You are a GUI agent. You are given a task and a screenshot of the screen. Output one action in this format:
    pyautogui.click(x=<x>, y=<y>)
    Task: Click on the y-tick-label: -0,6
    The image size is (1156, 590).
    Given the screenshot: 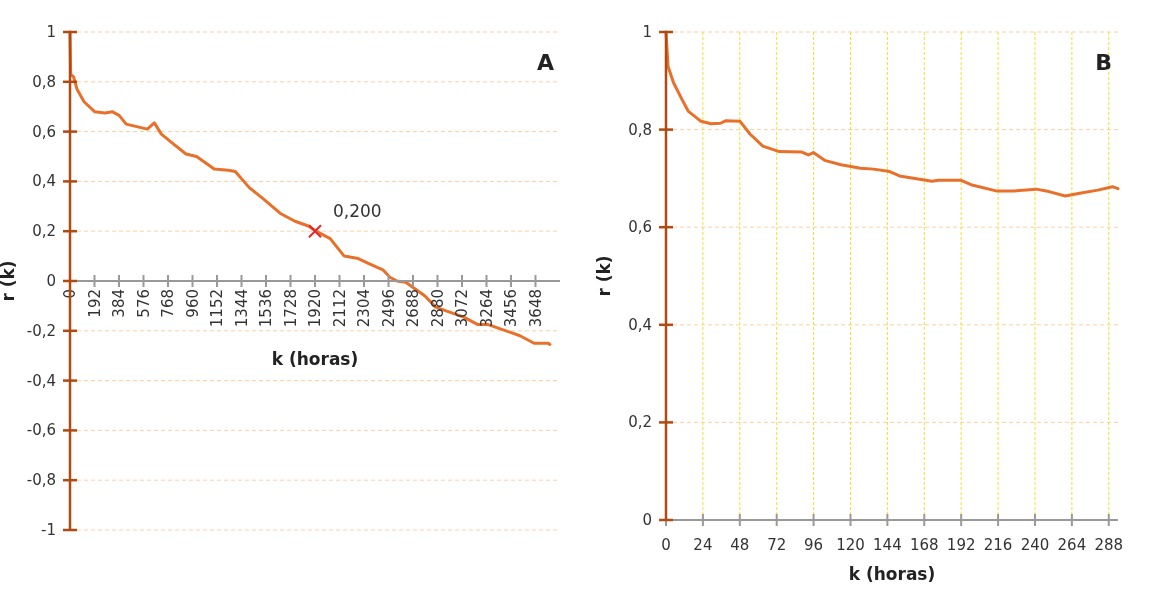 What is the action you would take?
    pyautogui.click(x=41, y=430)
    